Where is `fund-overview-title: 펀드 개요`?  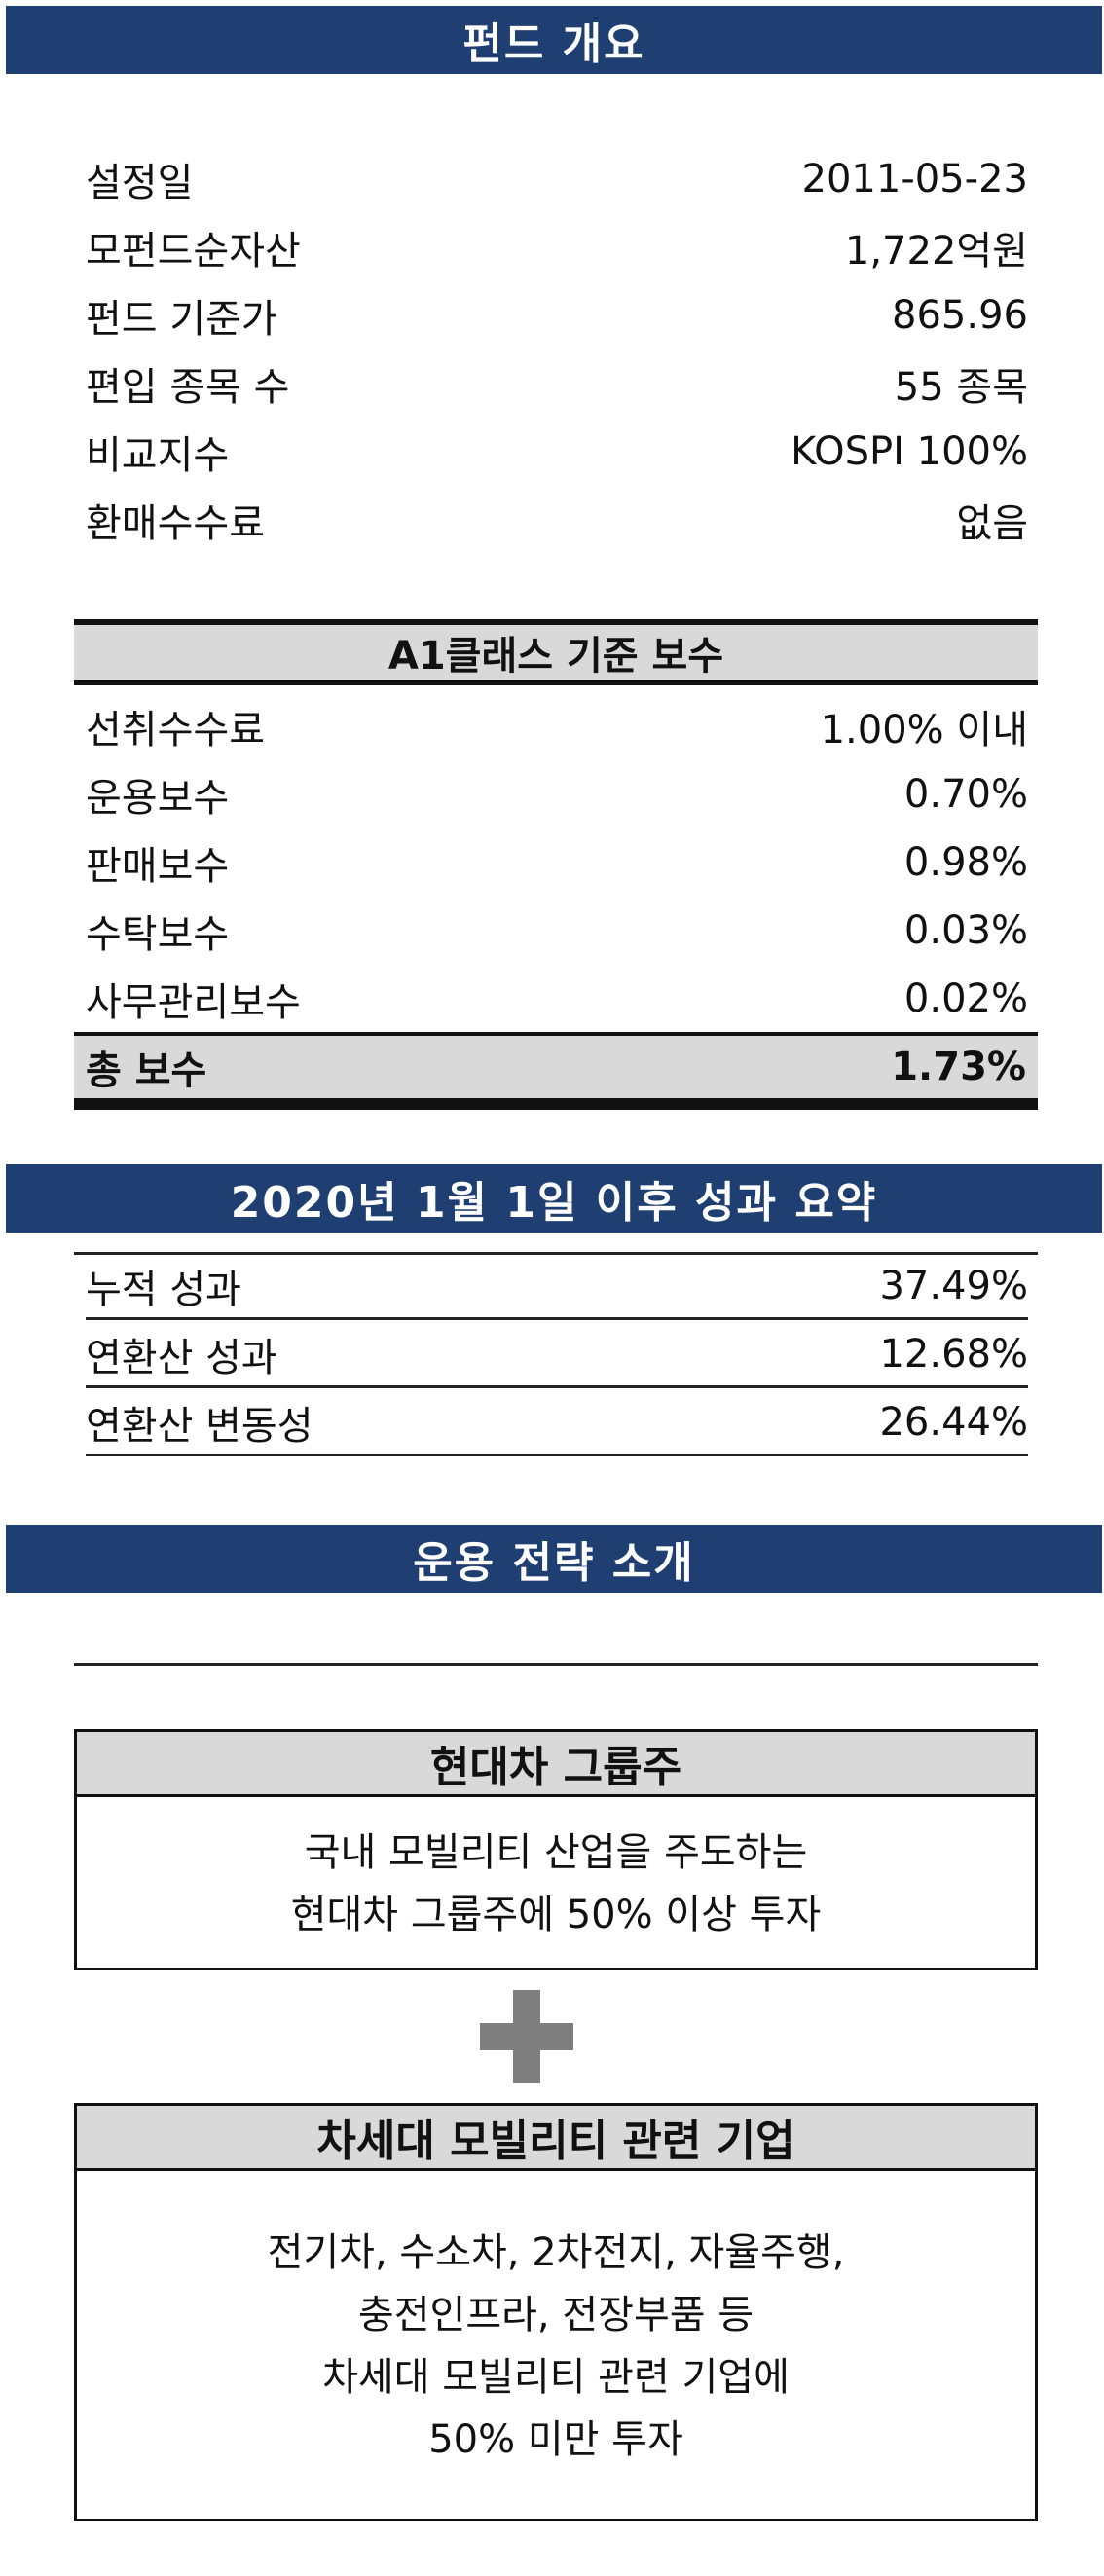 fund-overview-title: 펀드 개요 is located at coordinates (553, 44).